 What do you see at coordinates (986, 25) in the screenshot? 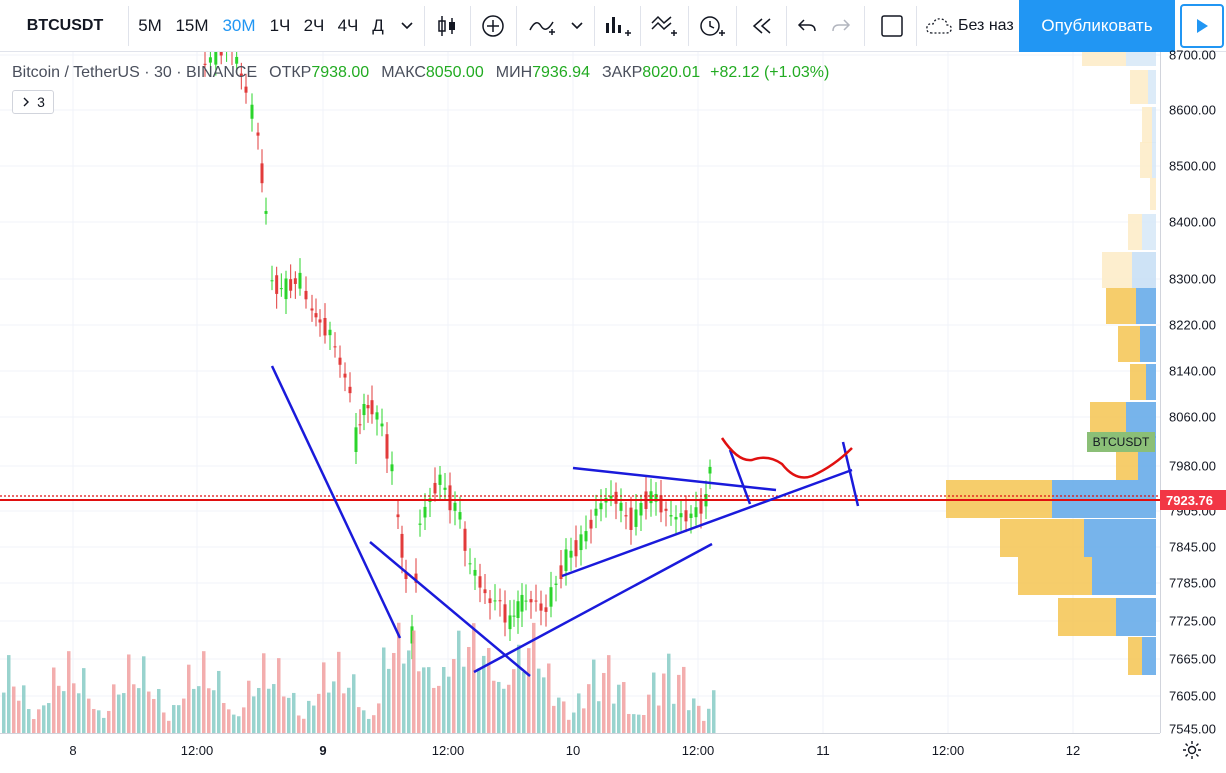
I see `template-name: Без наз` at bounding box center [986, 25].